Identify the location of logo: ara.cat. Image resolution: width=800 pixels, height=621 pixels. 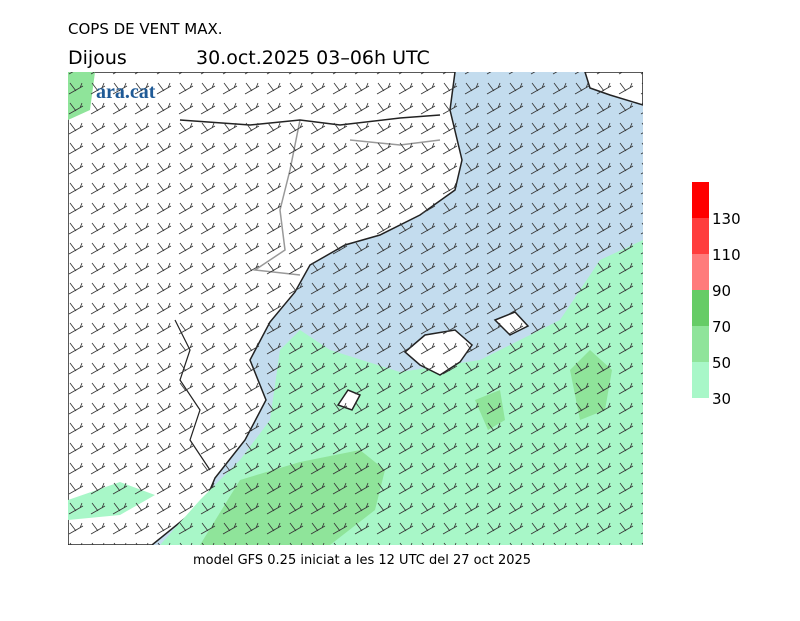
(126, 92).